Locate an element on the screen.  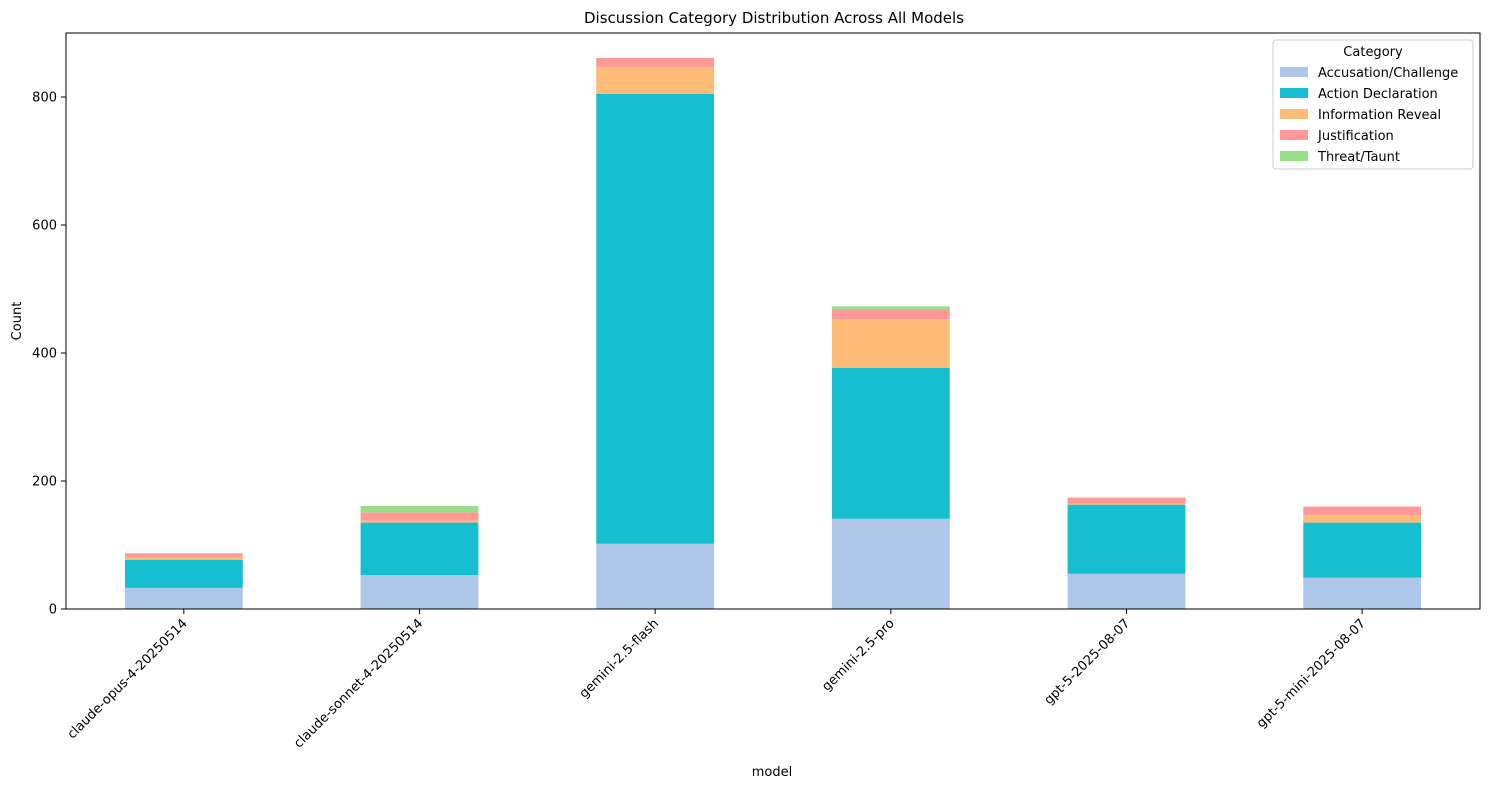
y-tick-label: 400 is located at coordinates (44, 354).